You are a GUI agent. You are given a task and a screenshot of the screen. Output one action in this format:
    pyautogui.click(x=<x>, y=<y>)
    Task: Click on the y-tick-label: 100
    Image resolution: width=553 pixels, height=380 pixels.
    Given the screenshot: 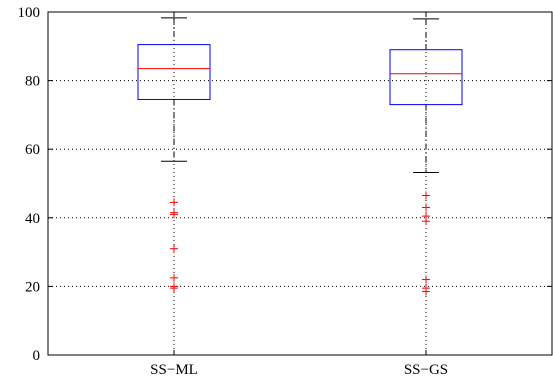 What is the action you would take?
    pyautogui.click(x=29, y=13)
    